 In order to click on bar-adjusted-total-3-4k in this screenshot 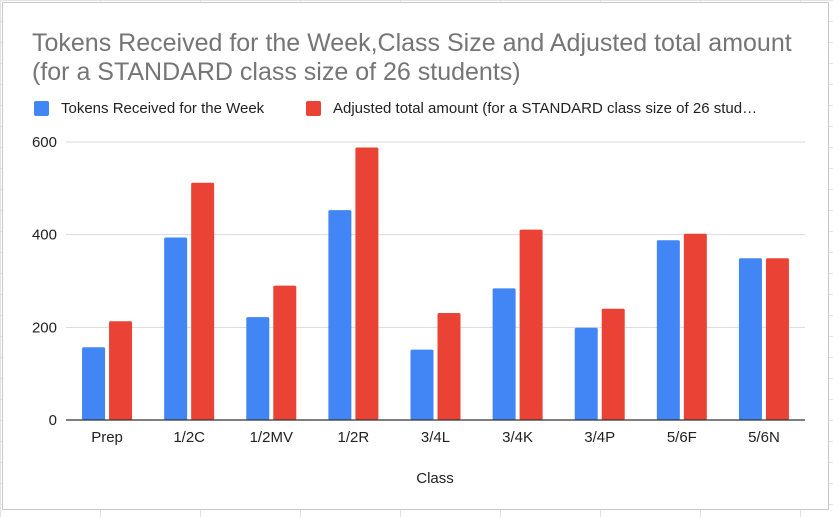, I will do `click(531, 324)`.